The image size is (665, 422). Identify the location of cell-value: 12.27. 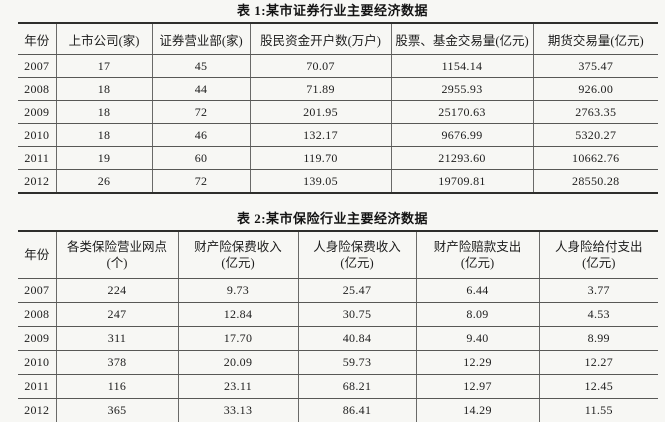
(598, 362).